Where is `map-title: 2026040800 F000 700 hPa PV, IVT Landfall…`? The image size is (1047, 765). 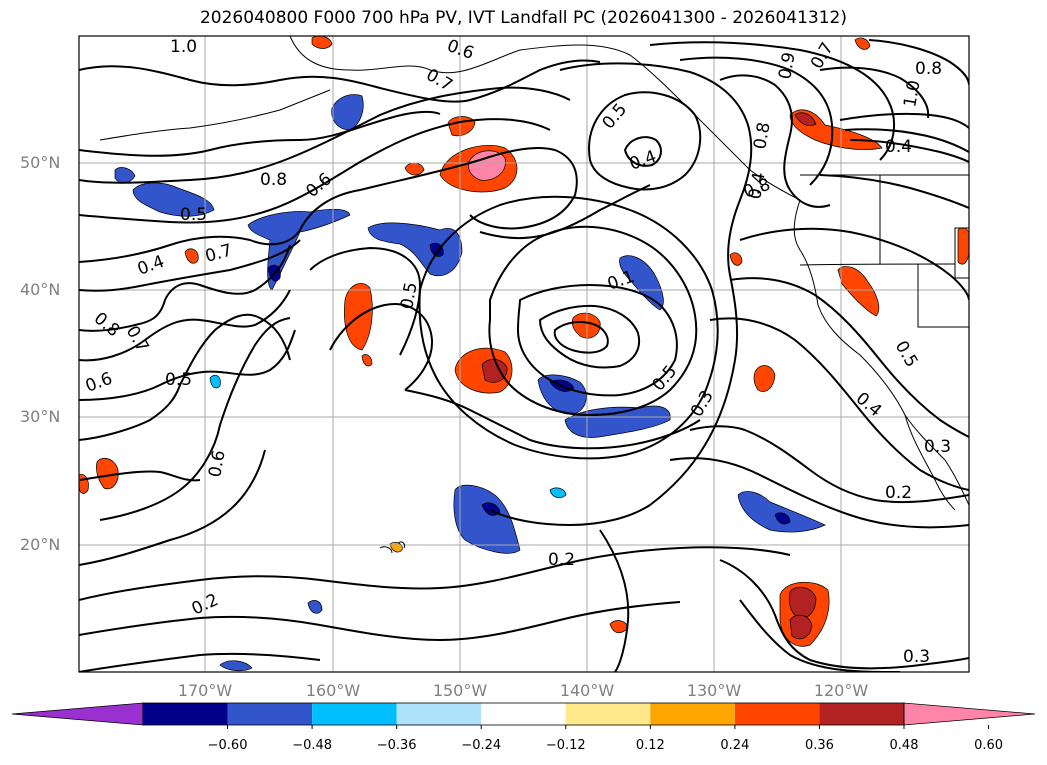 map-title: 2026040800 F000 700 hPa PV, IVT Landfall… is located at coordinates (523, 18).